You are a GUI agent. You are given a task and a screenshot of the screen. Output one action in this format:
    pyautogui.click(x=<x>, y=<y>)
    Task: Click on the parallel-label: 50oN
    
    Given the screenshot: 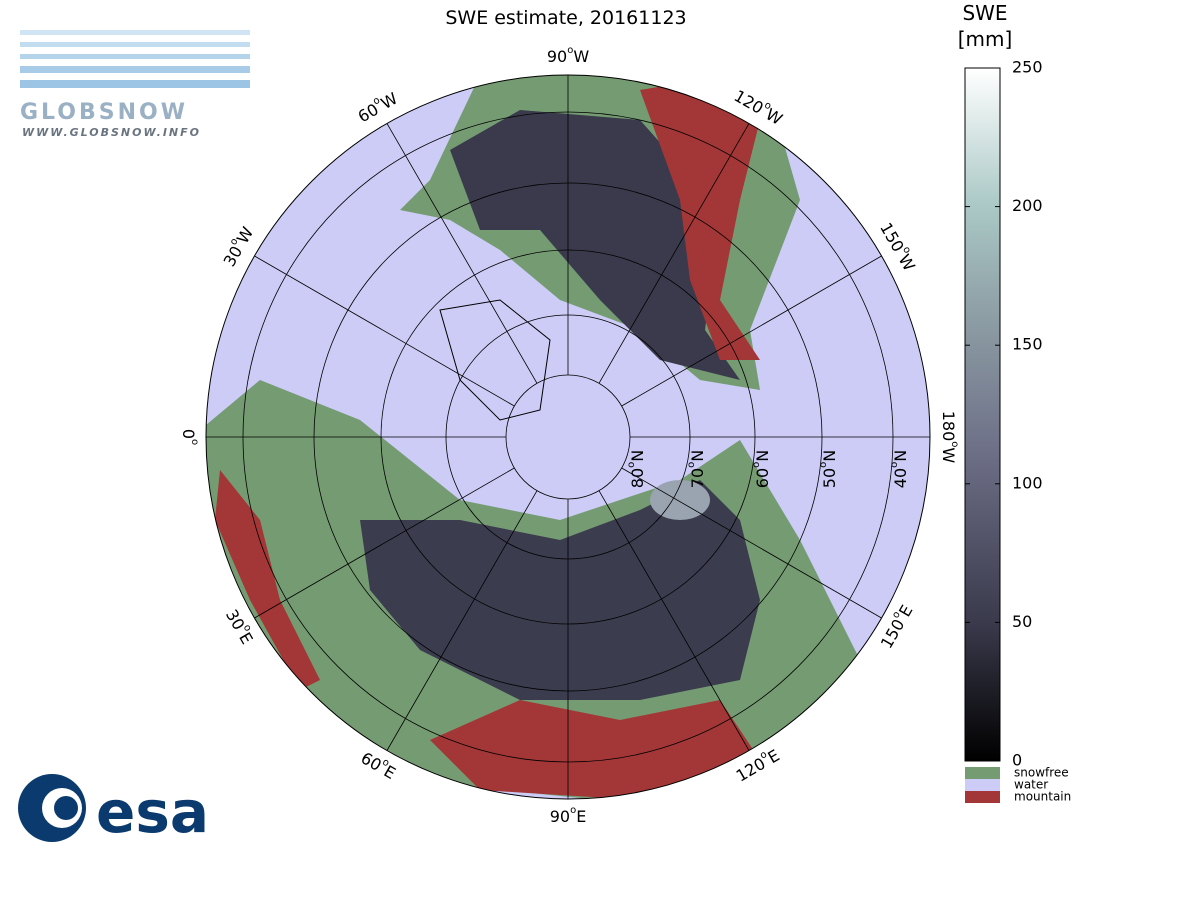 What is the action you would take?
    pyautogui.click(x=828, y=469)
    